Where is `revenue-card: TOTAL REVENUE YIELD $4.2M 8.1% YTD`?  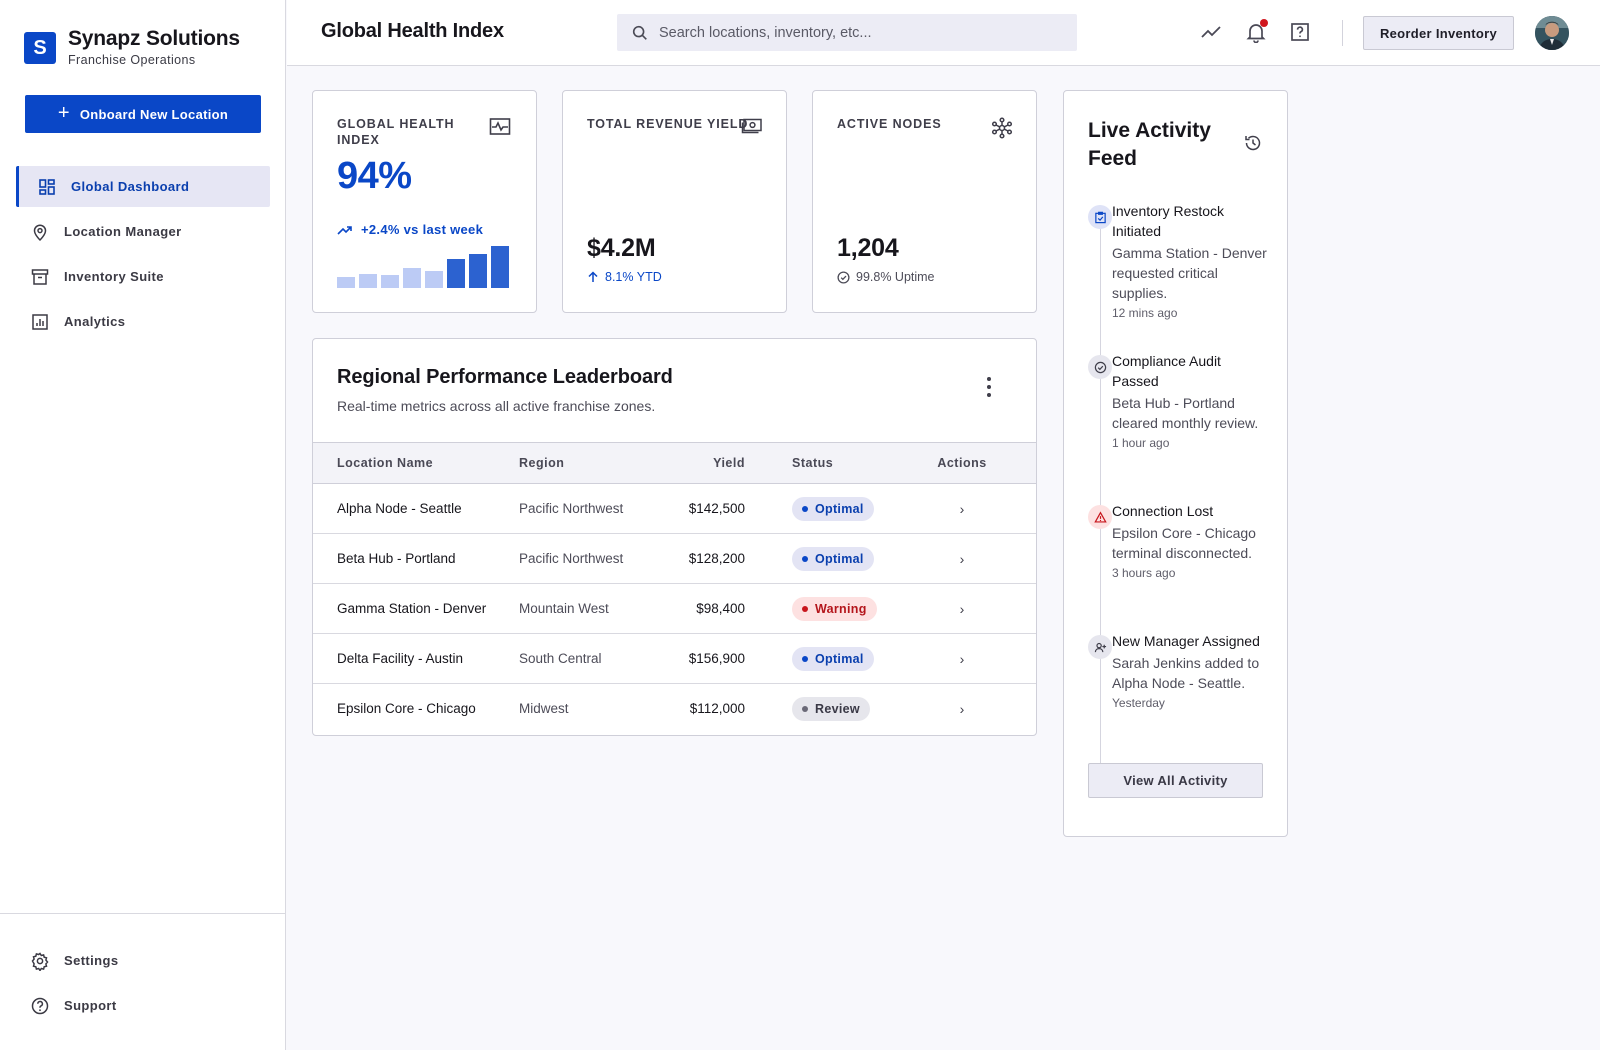
revenue-card: TOTAL REVENUE YIELD $4.2M 8.1% YTD is located at coordinates (674, 201).